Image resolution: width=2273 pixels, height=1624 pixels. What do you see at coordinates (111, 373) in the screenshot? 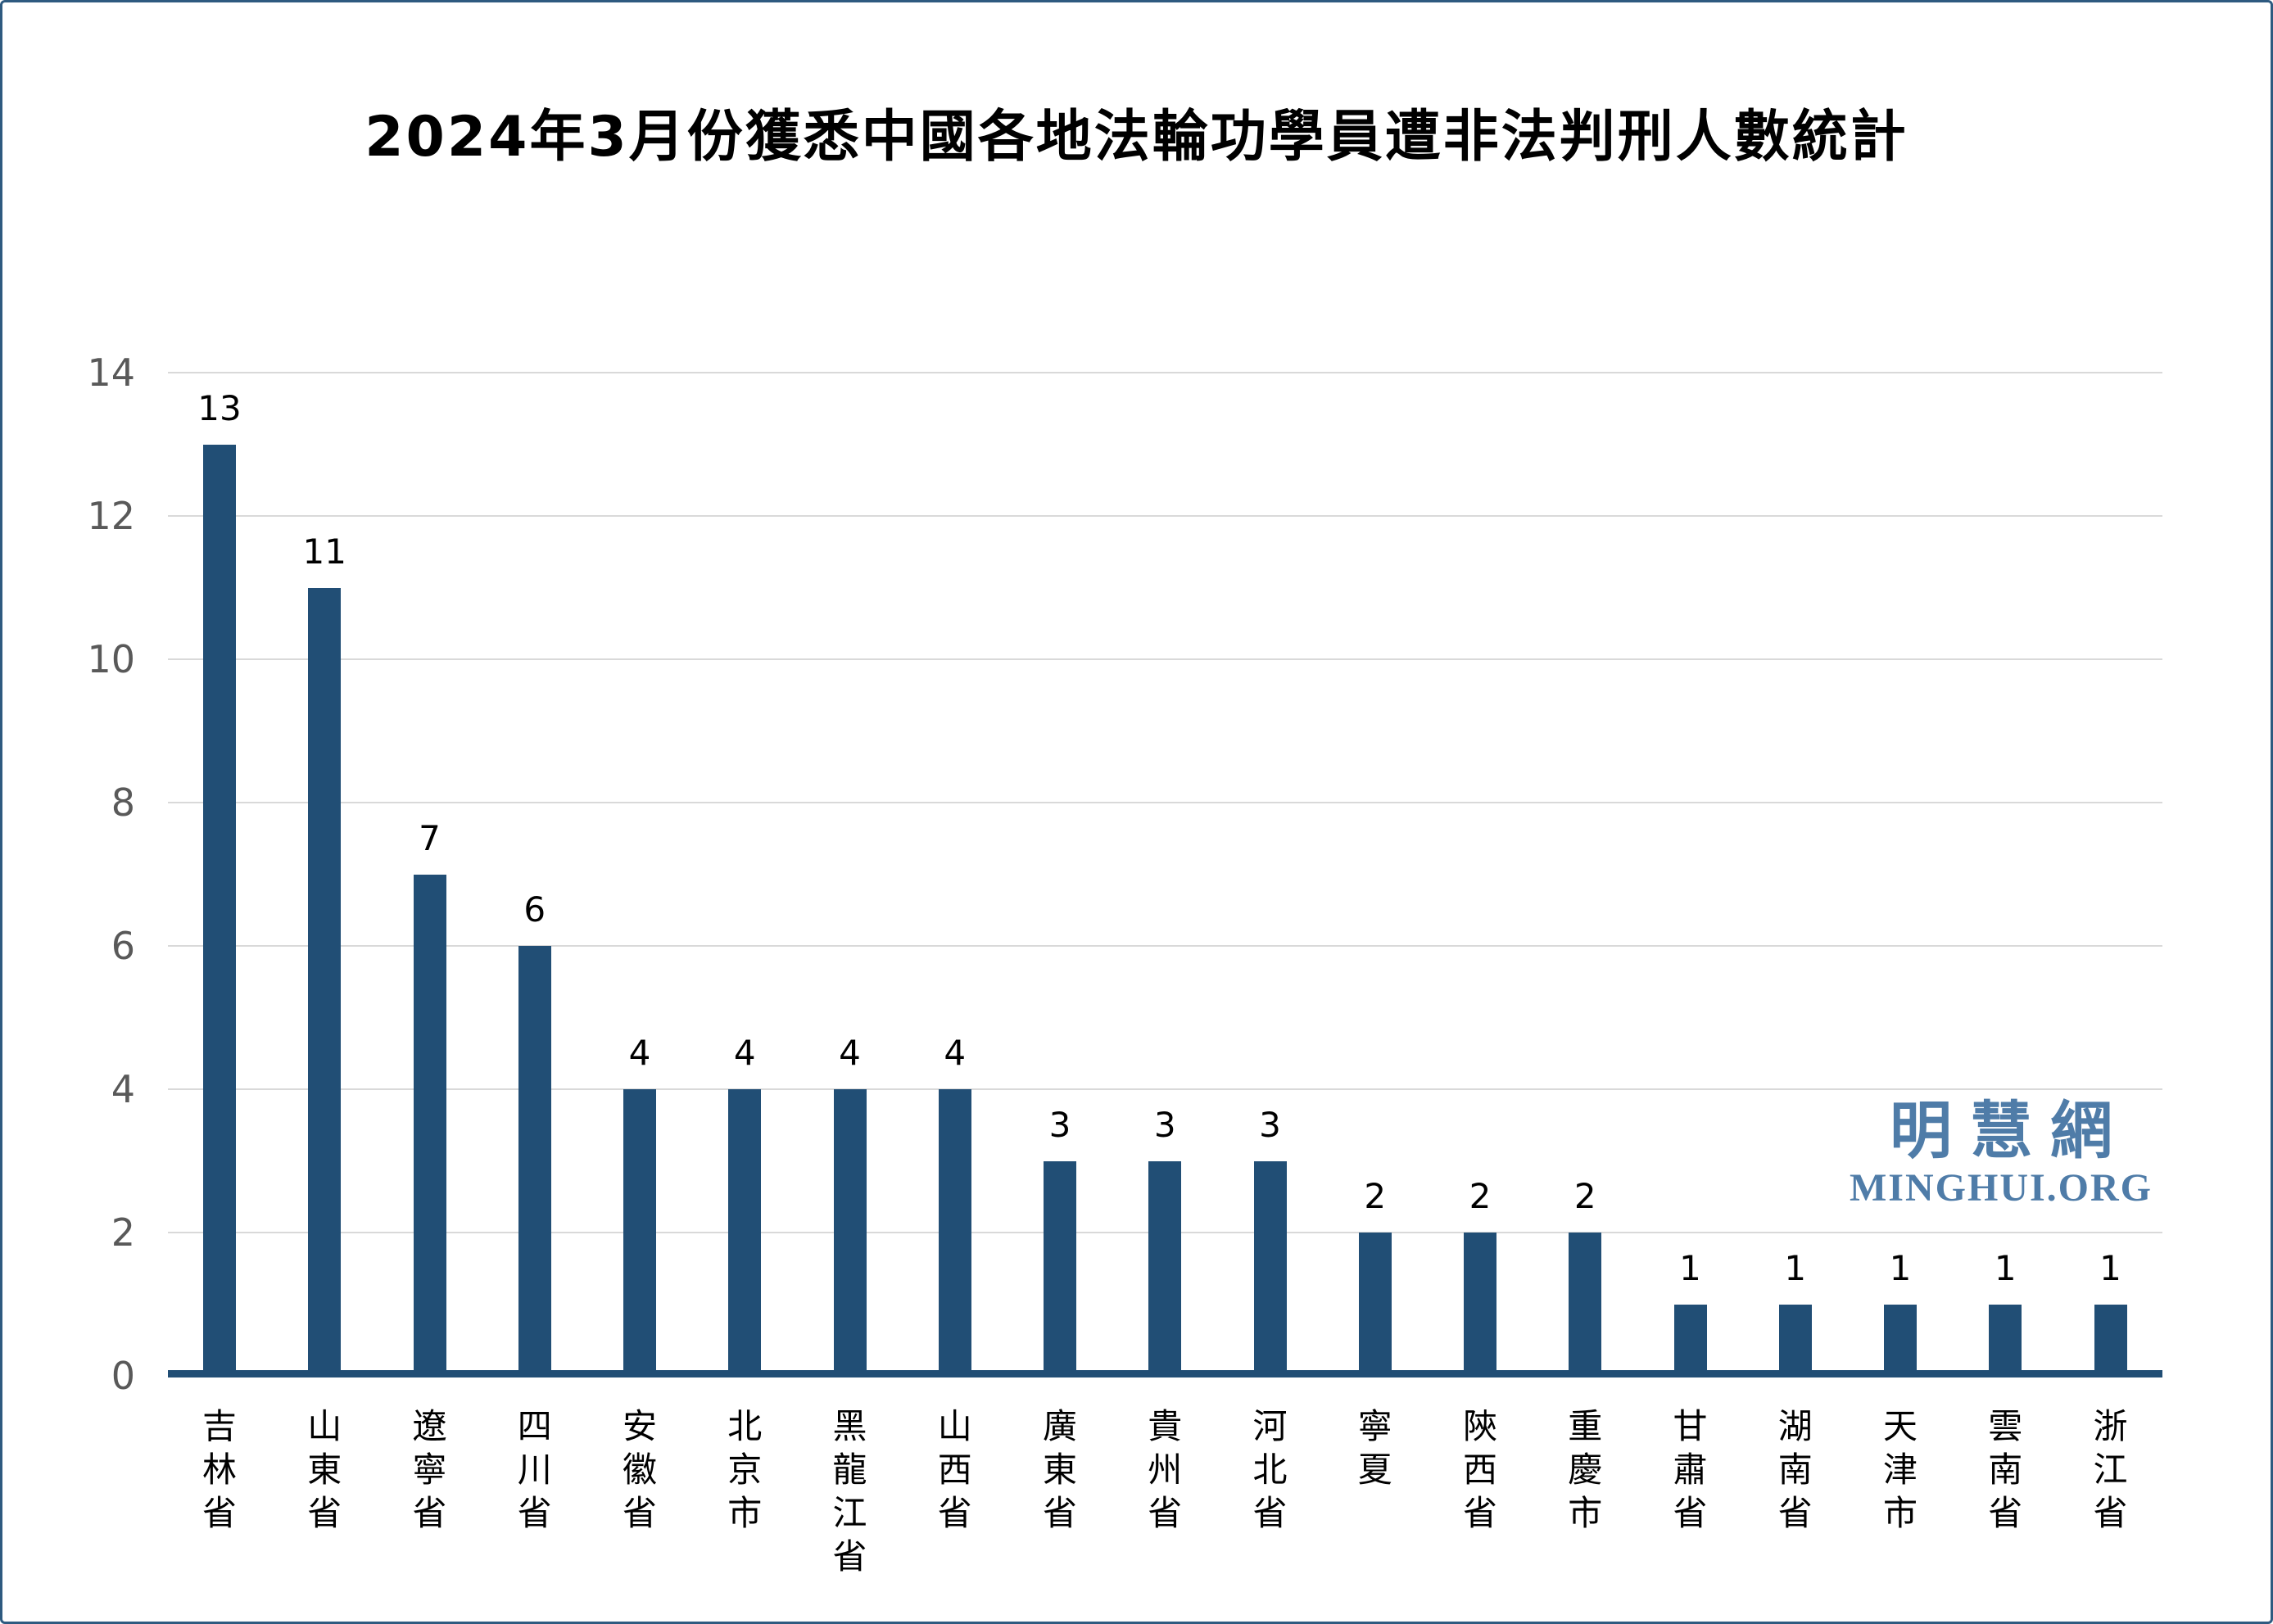
I see `y-tick-label: 14` at bounding box center [111, 373].